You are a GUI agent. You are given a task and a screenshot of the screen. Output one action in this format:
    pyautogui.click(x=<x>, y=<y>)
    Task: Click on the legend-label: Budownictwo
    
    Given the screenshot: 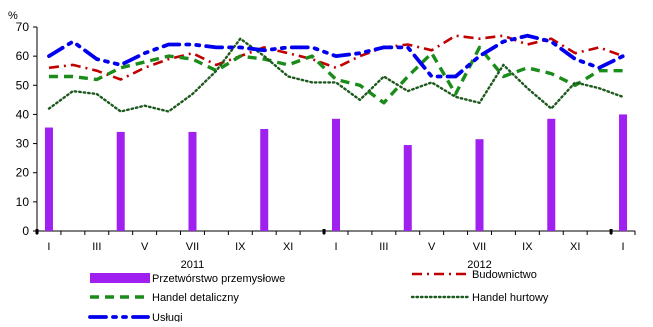 What is the action you would take?
    pyautogui.click(x=504, y=275)
    